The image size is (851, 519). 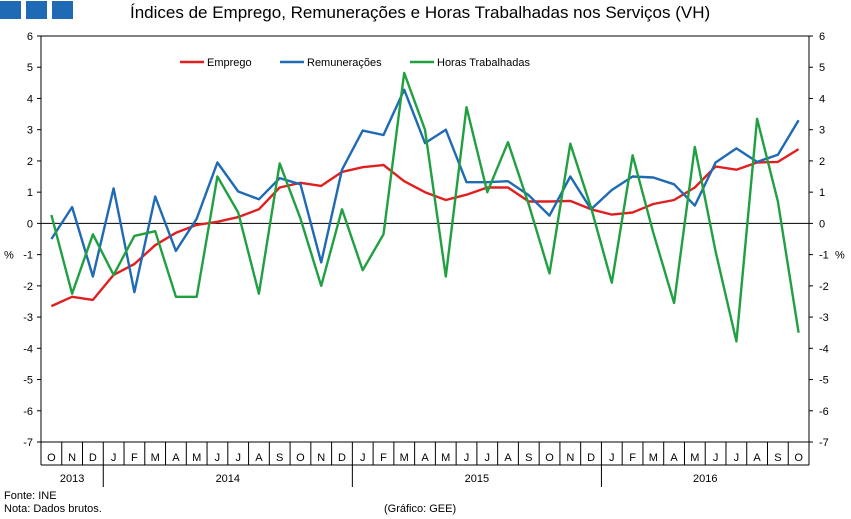 I want to click on legend-entry: Horas Trabalhadas, so click(x=483, y=63).